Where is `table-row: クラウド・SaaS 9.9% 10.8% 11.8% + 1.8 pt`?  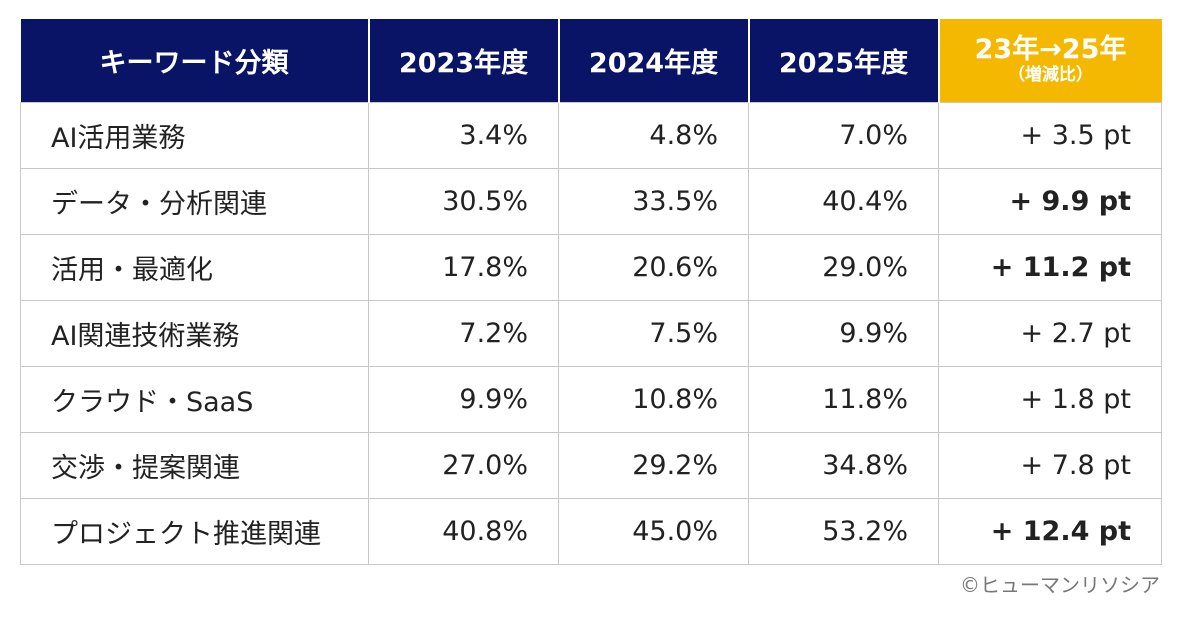 table-row: クラウド・SaaS 9.9% 10.8% 11.8% + 1.8 pt is located at coordinates (591, 399).